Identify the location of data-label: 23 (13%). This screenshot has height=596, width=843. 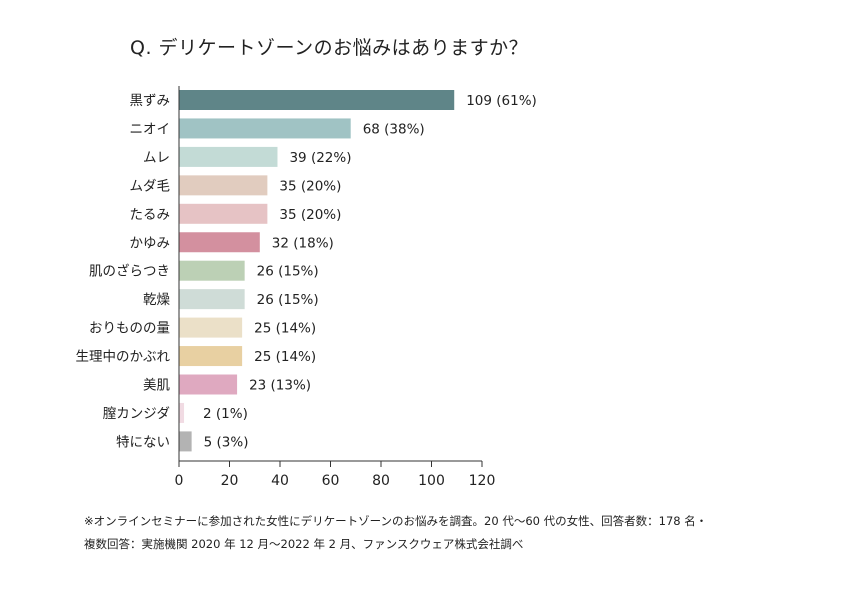
(280, 386).